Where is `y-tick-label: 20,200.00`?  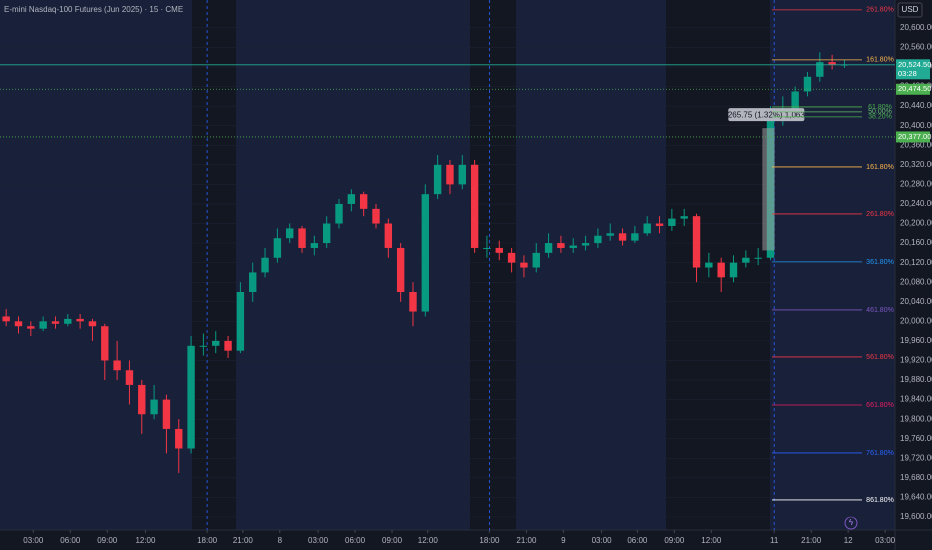 y-tick-label: 20,200.00 is located at coordinates (916, 223).